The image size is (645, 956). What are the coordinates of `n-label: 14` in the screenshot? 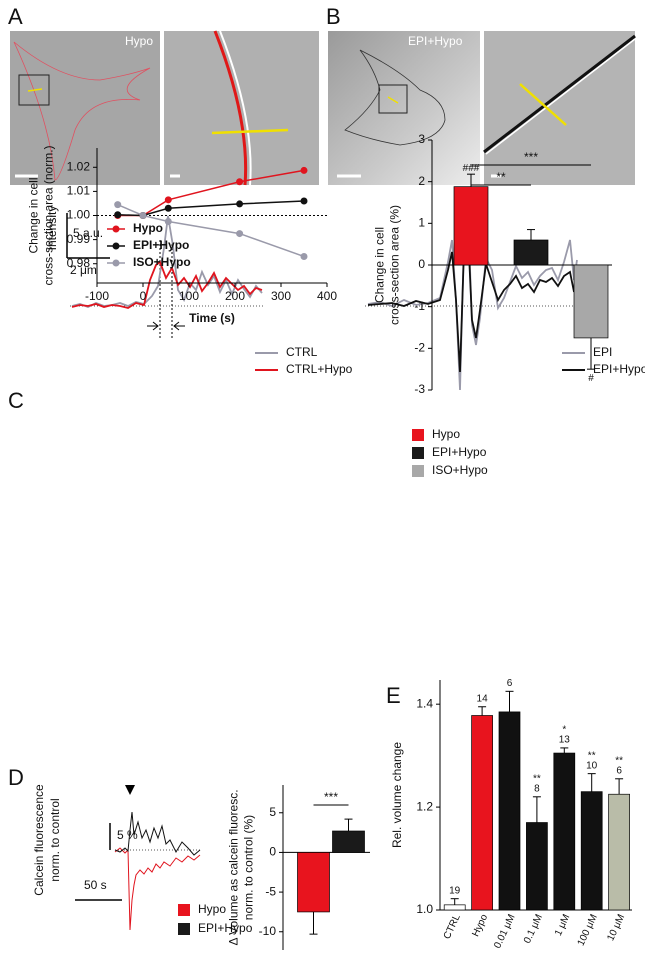 It's located at (483, 698).